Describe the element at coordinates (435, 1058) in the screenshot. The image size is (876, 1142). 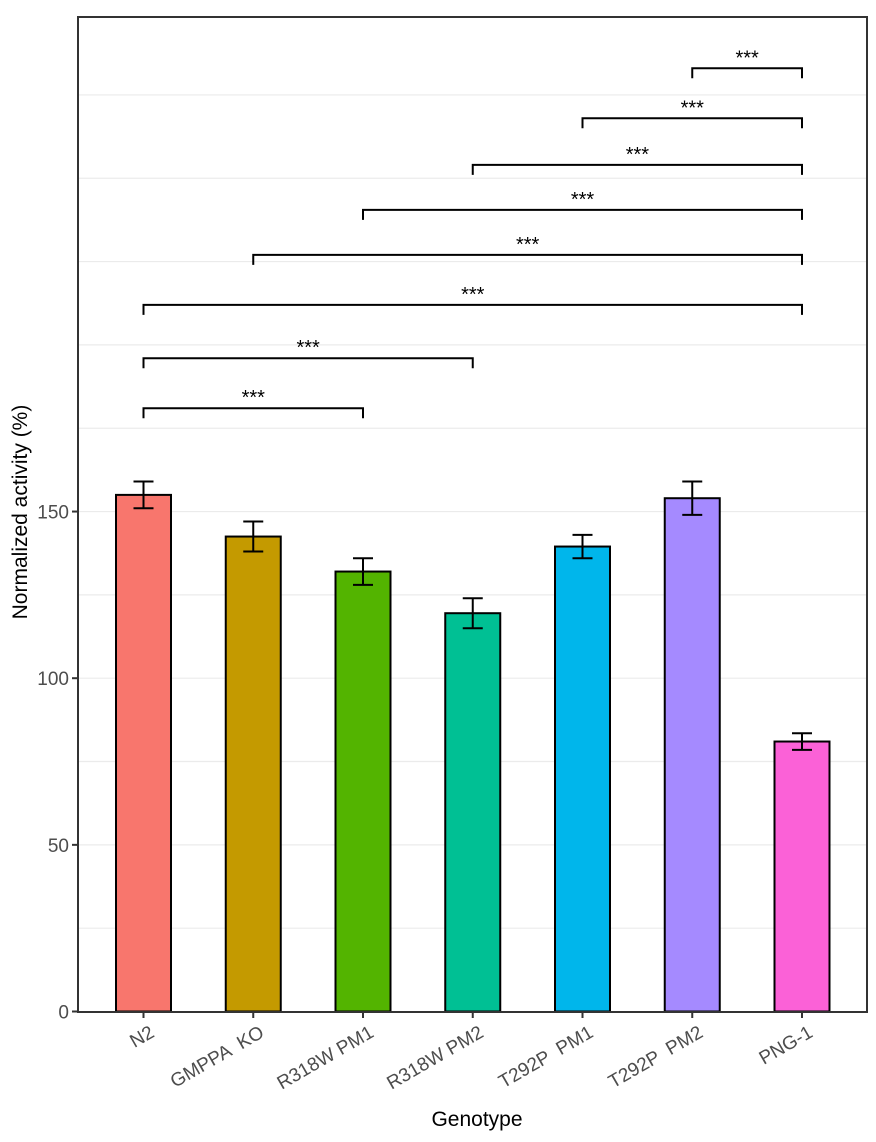
I see `x-tick-label: R318W PM2` at that location.